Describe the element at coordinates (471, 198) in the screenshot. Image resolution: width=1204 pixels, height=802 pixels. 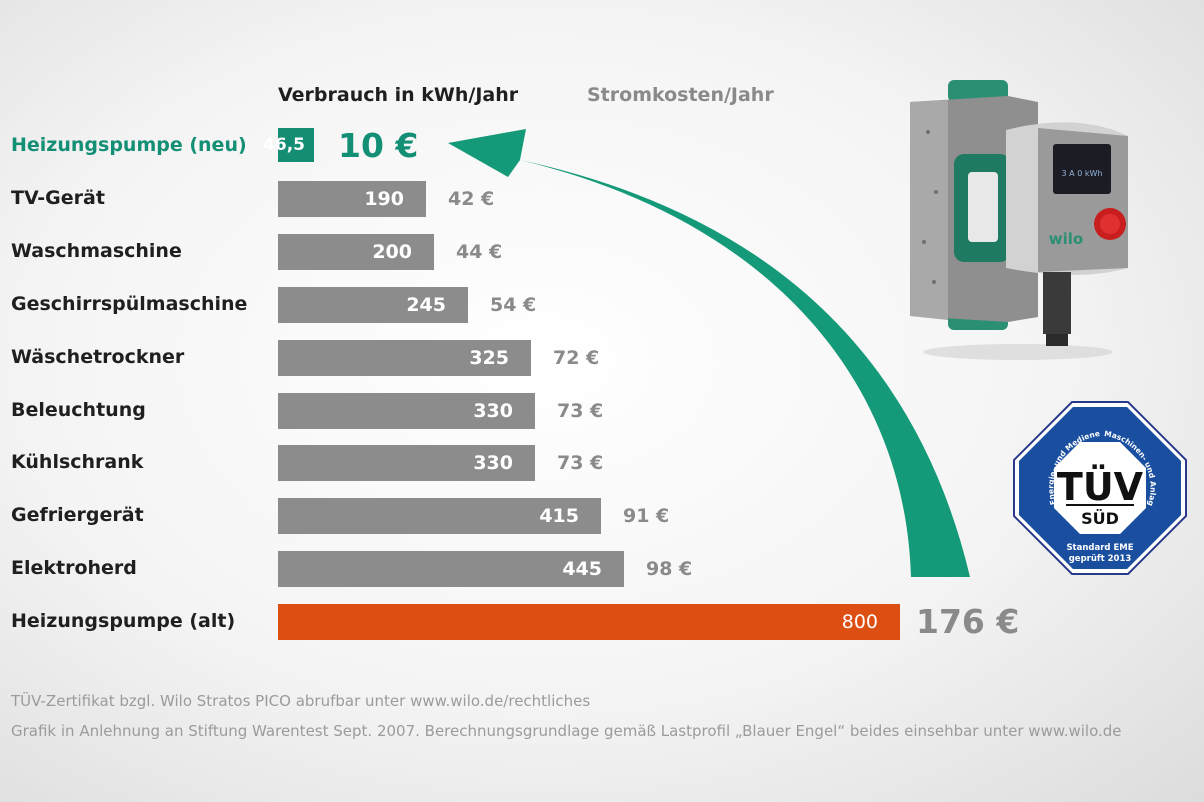
I see `cost-label: 42 €` at that location.